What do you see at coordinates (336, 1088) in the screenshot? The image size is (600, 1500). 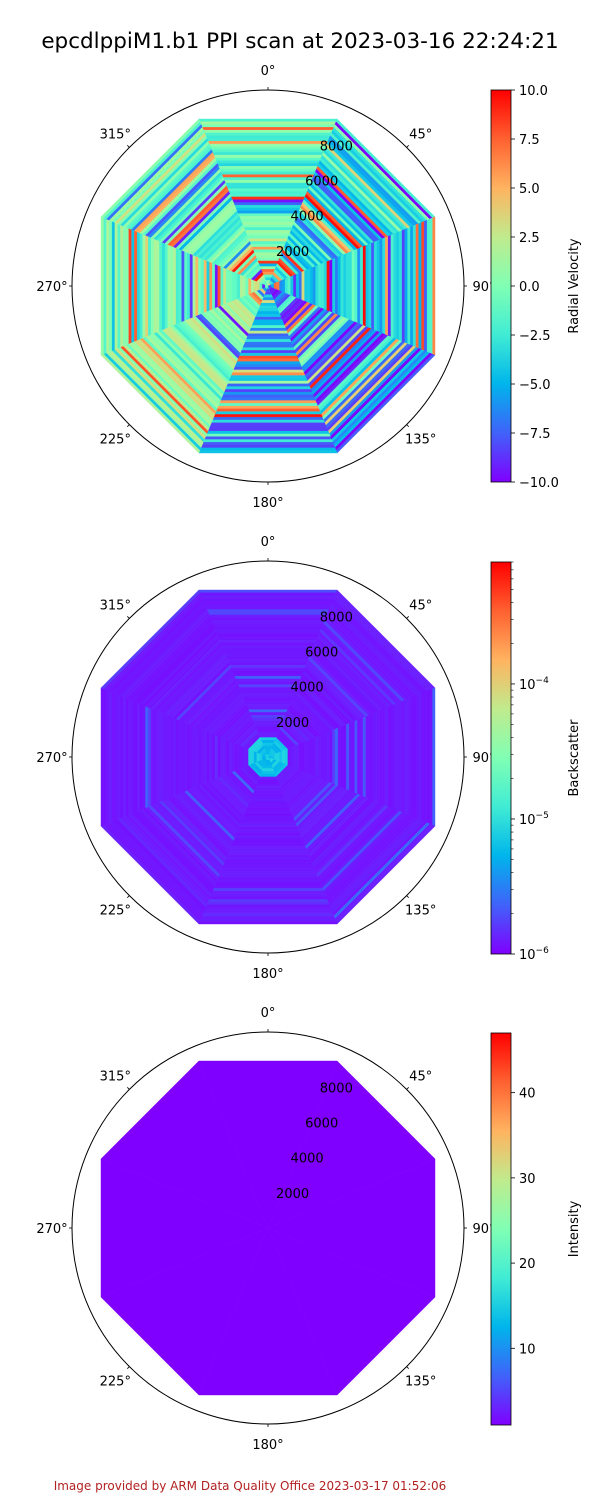 I see `radial-tick-label: 8000` at bounding box center [336, 1088].